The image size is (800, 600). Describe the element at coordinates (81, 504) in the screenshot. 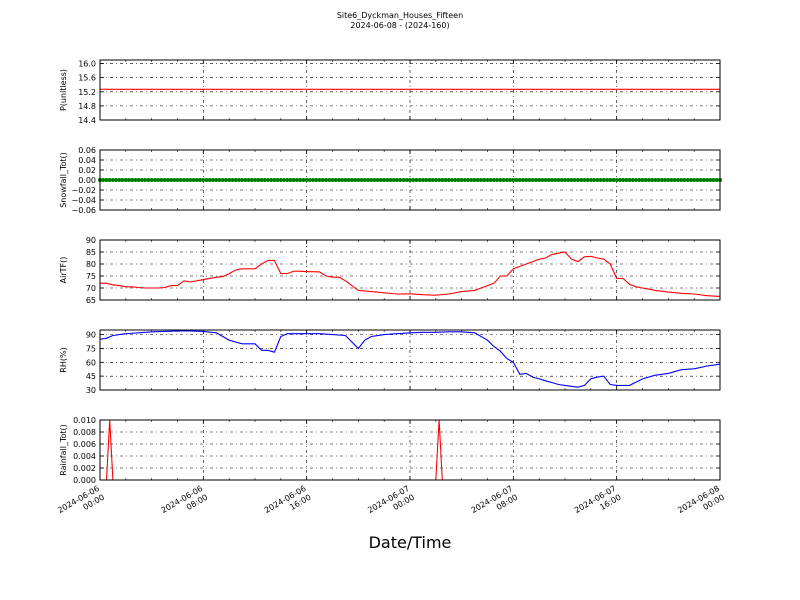

I see `x-tick-label: 2024-06-0600:00` at that location.